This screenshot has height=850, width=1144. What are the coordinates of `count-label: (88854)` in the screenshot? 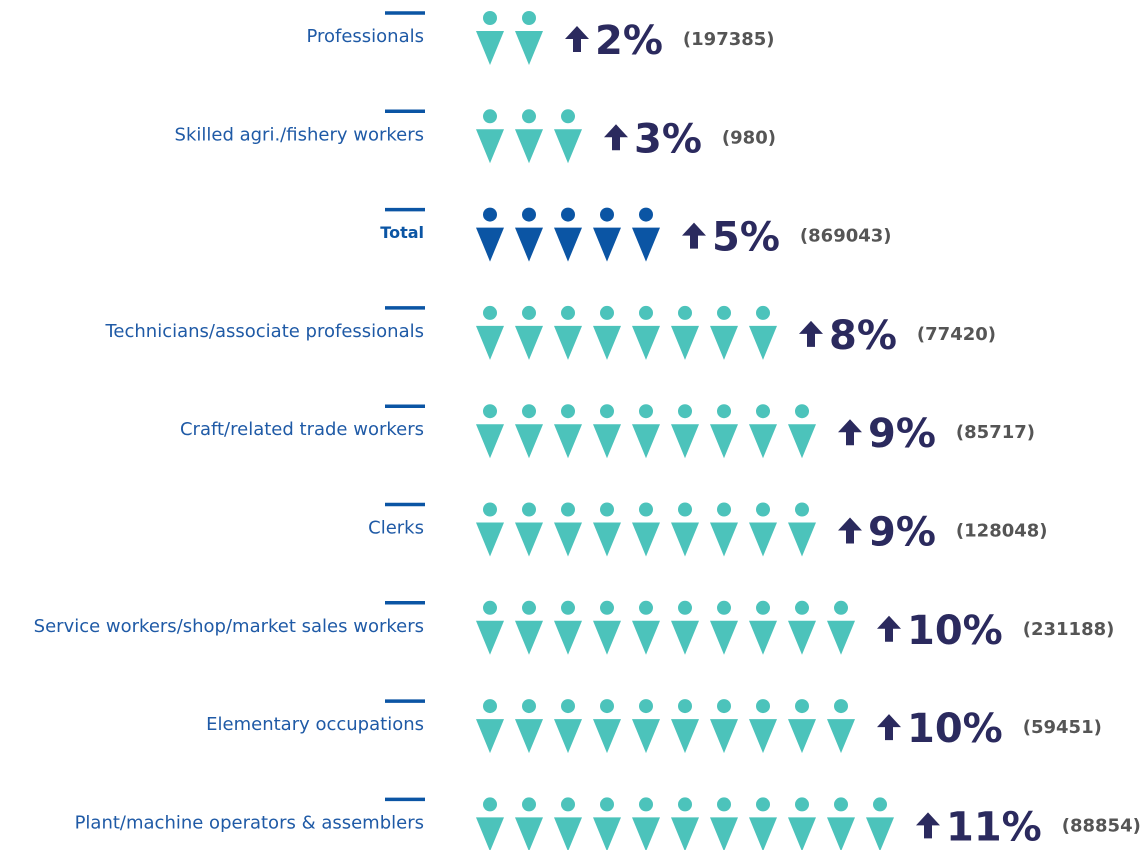 It's located at (1101, 825).